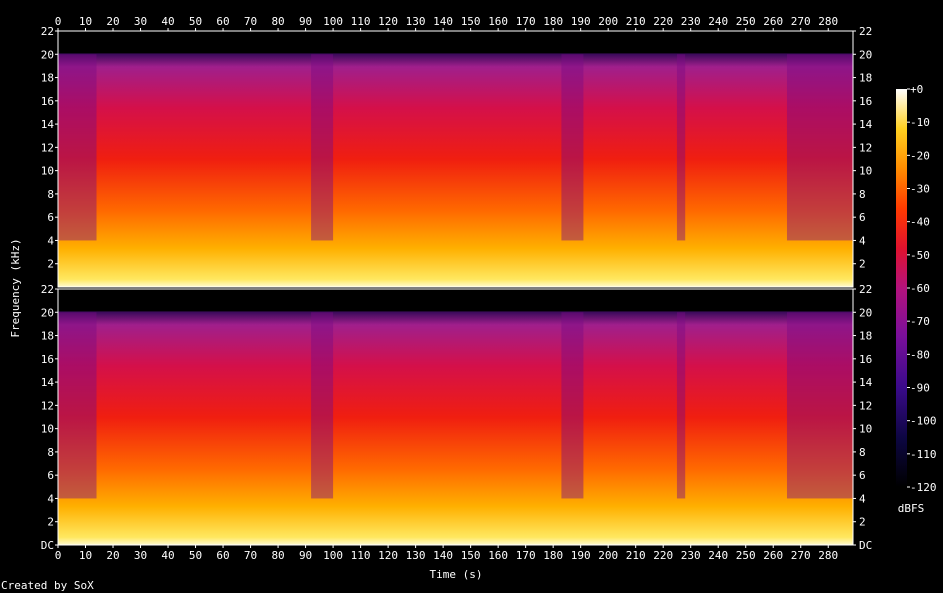 This screenshot has width=943, height=593. What do you see at coordinates (920, 388) in the screenshot?
I see `colorbar-tick-label: -90` at bounding box center [920, 388].